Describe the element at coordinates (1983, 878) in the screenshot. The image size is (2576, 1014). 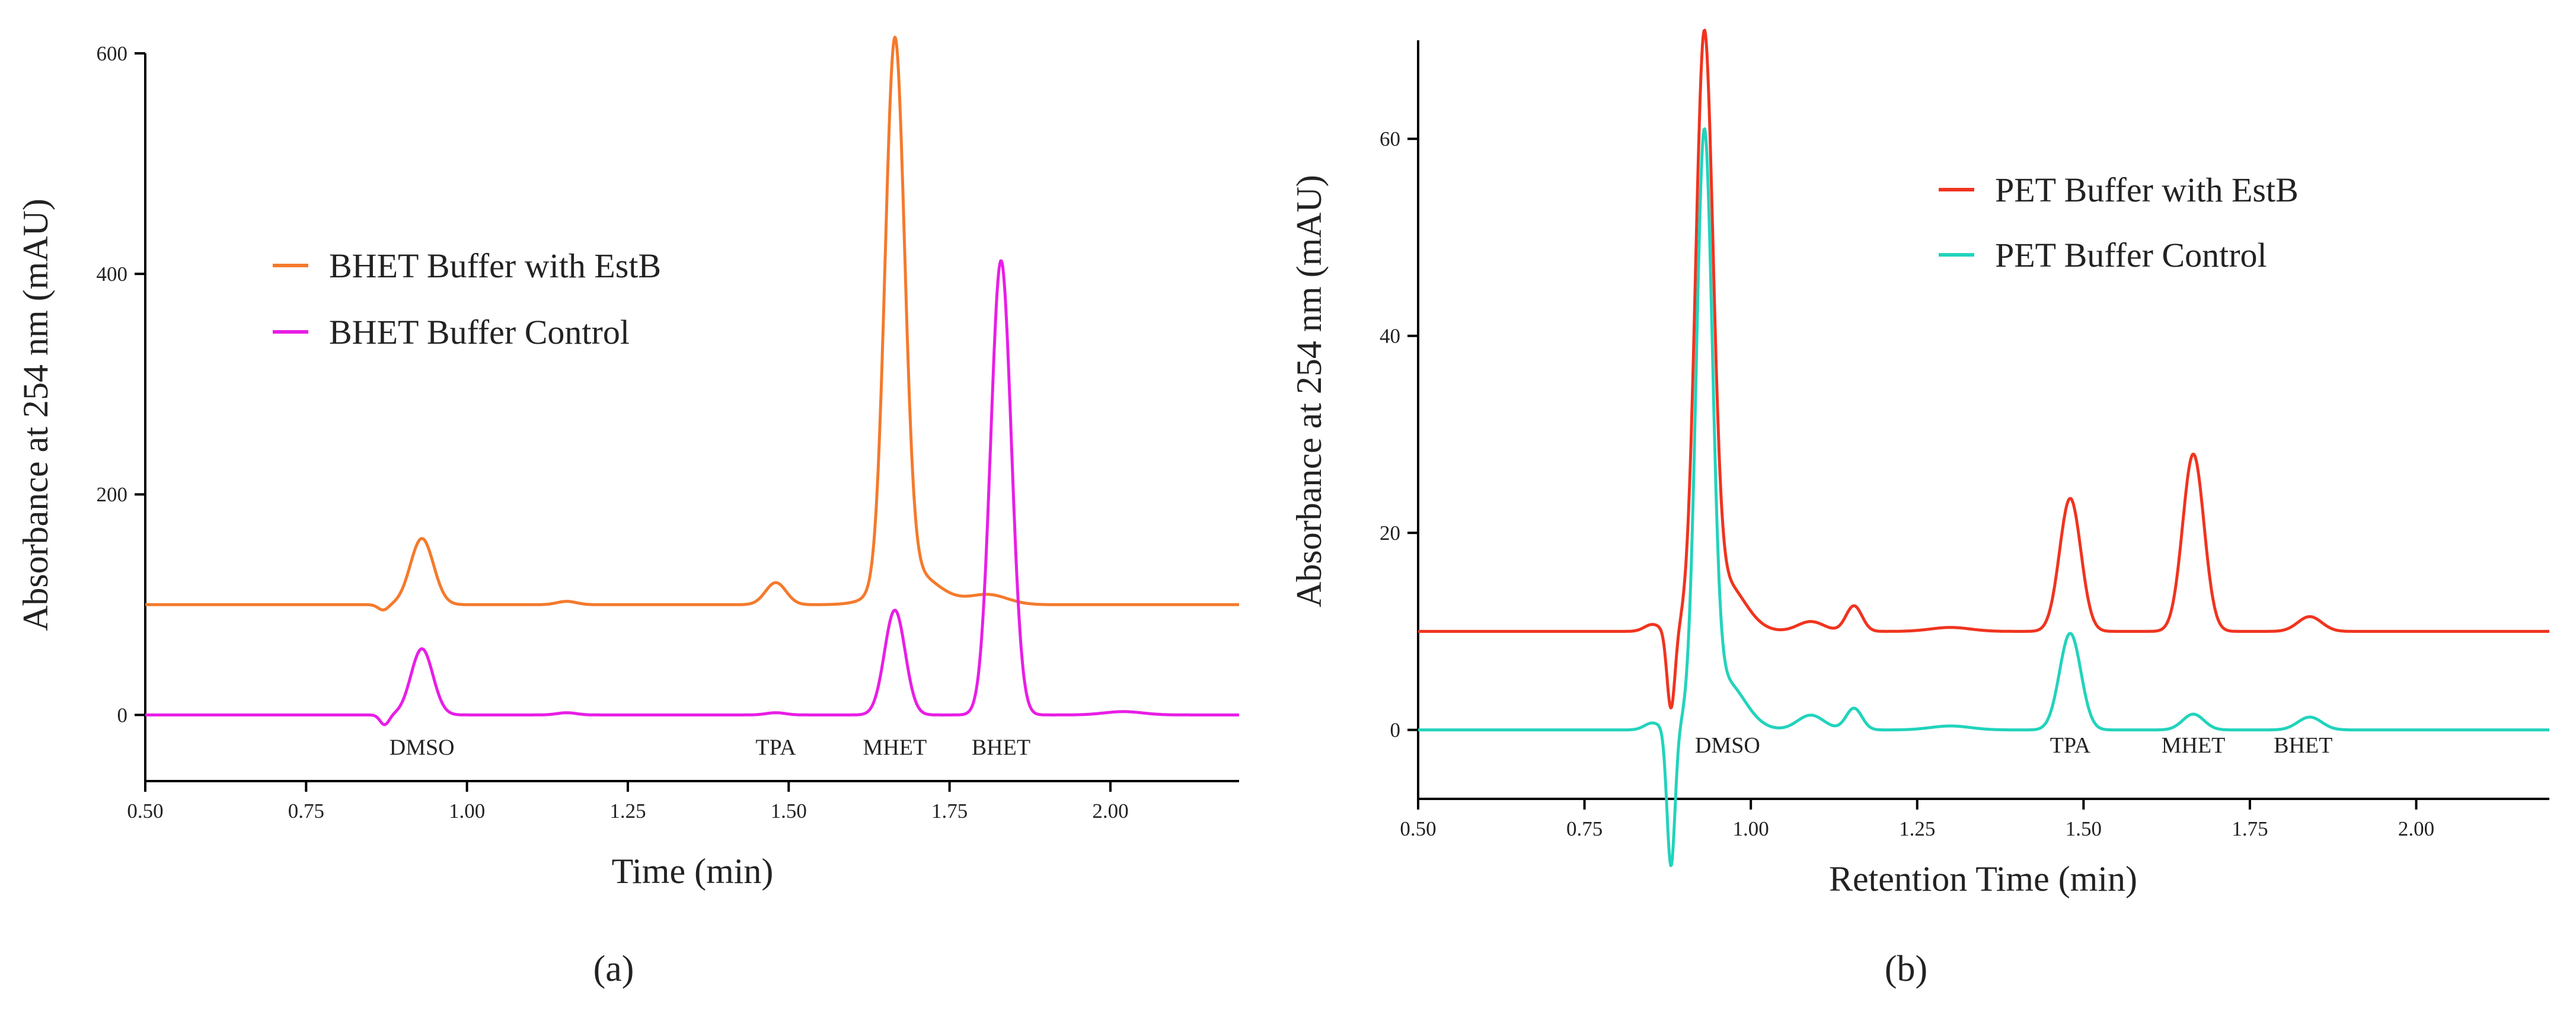
I see `x-axis-label: Retention Time (min)` at that location.